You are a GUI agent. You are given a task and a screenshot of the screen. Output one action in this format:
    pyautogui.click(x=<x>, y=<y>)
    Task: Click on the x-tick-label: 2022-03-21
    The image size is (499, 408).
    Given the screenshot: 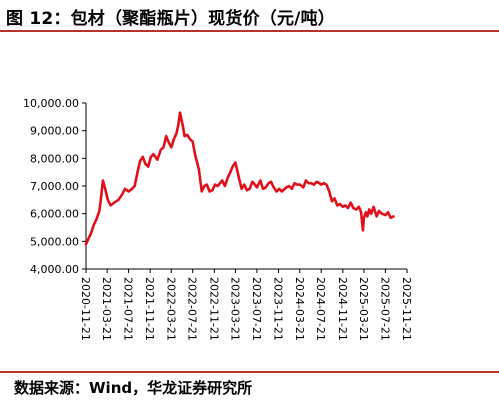 What is the action you would take?
    pyautogui.click(x=170, y=309)
    